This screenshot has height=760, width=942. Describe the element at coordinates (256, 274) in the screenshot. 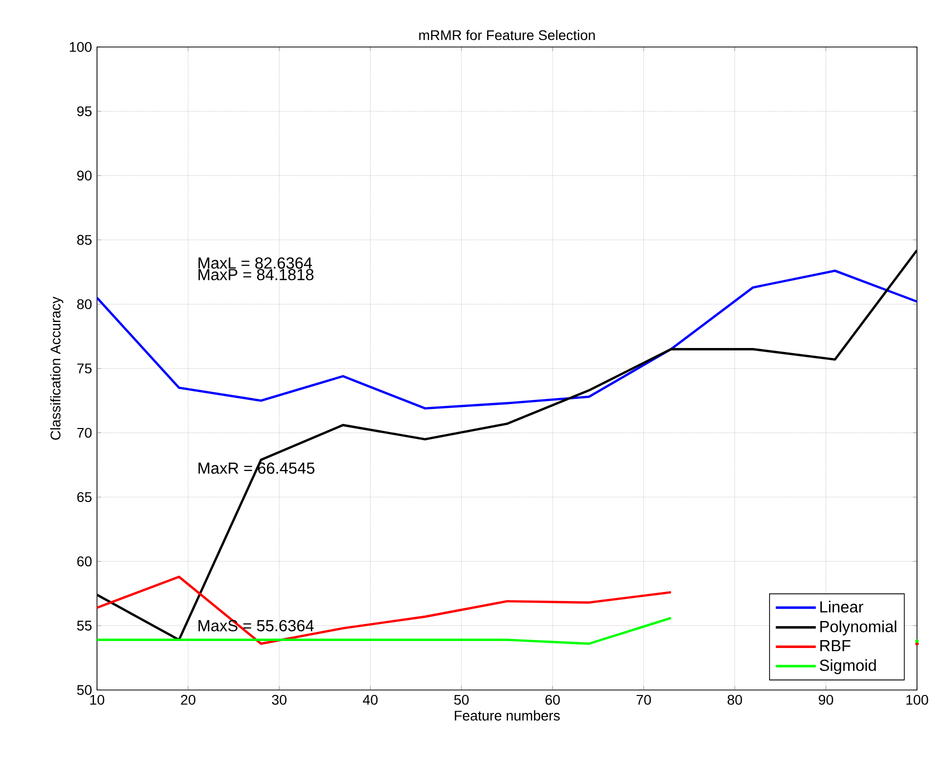

I see `annotation: MaxP = 84.1818` at that location.